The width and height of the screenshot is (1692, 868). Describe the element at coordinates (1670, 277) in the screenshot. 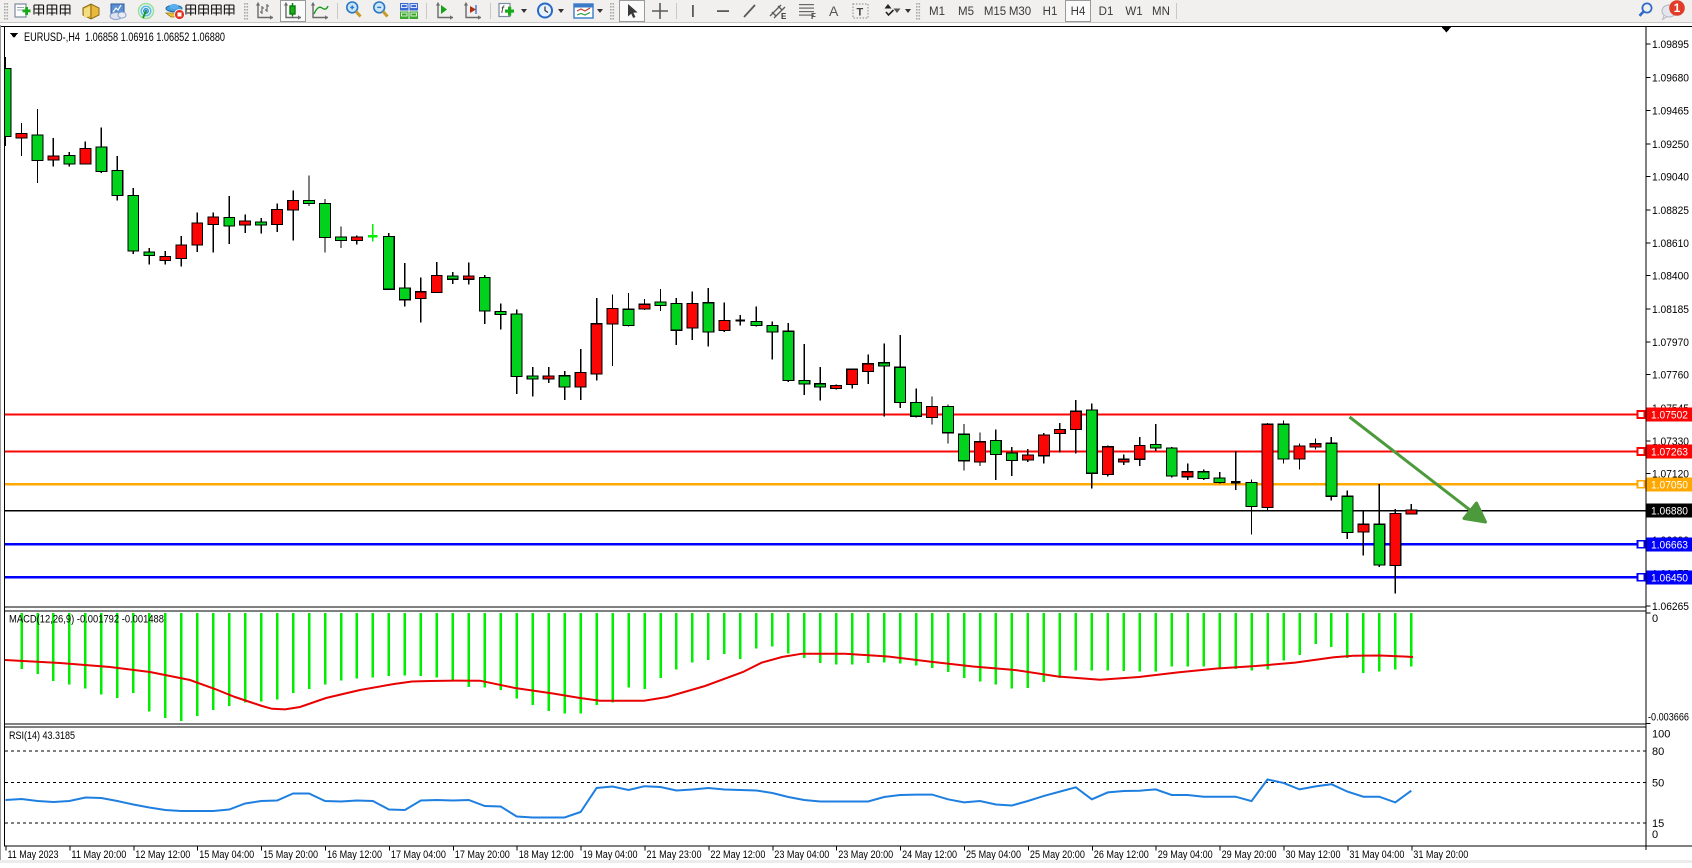

I see `svg-text: 1.08400` at that location.